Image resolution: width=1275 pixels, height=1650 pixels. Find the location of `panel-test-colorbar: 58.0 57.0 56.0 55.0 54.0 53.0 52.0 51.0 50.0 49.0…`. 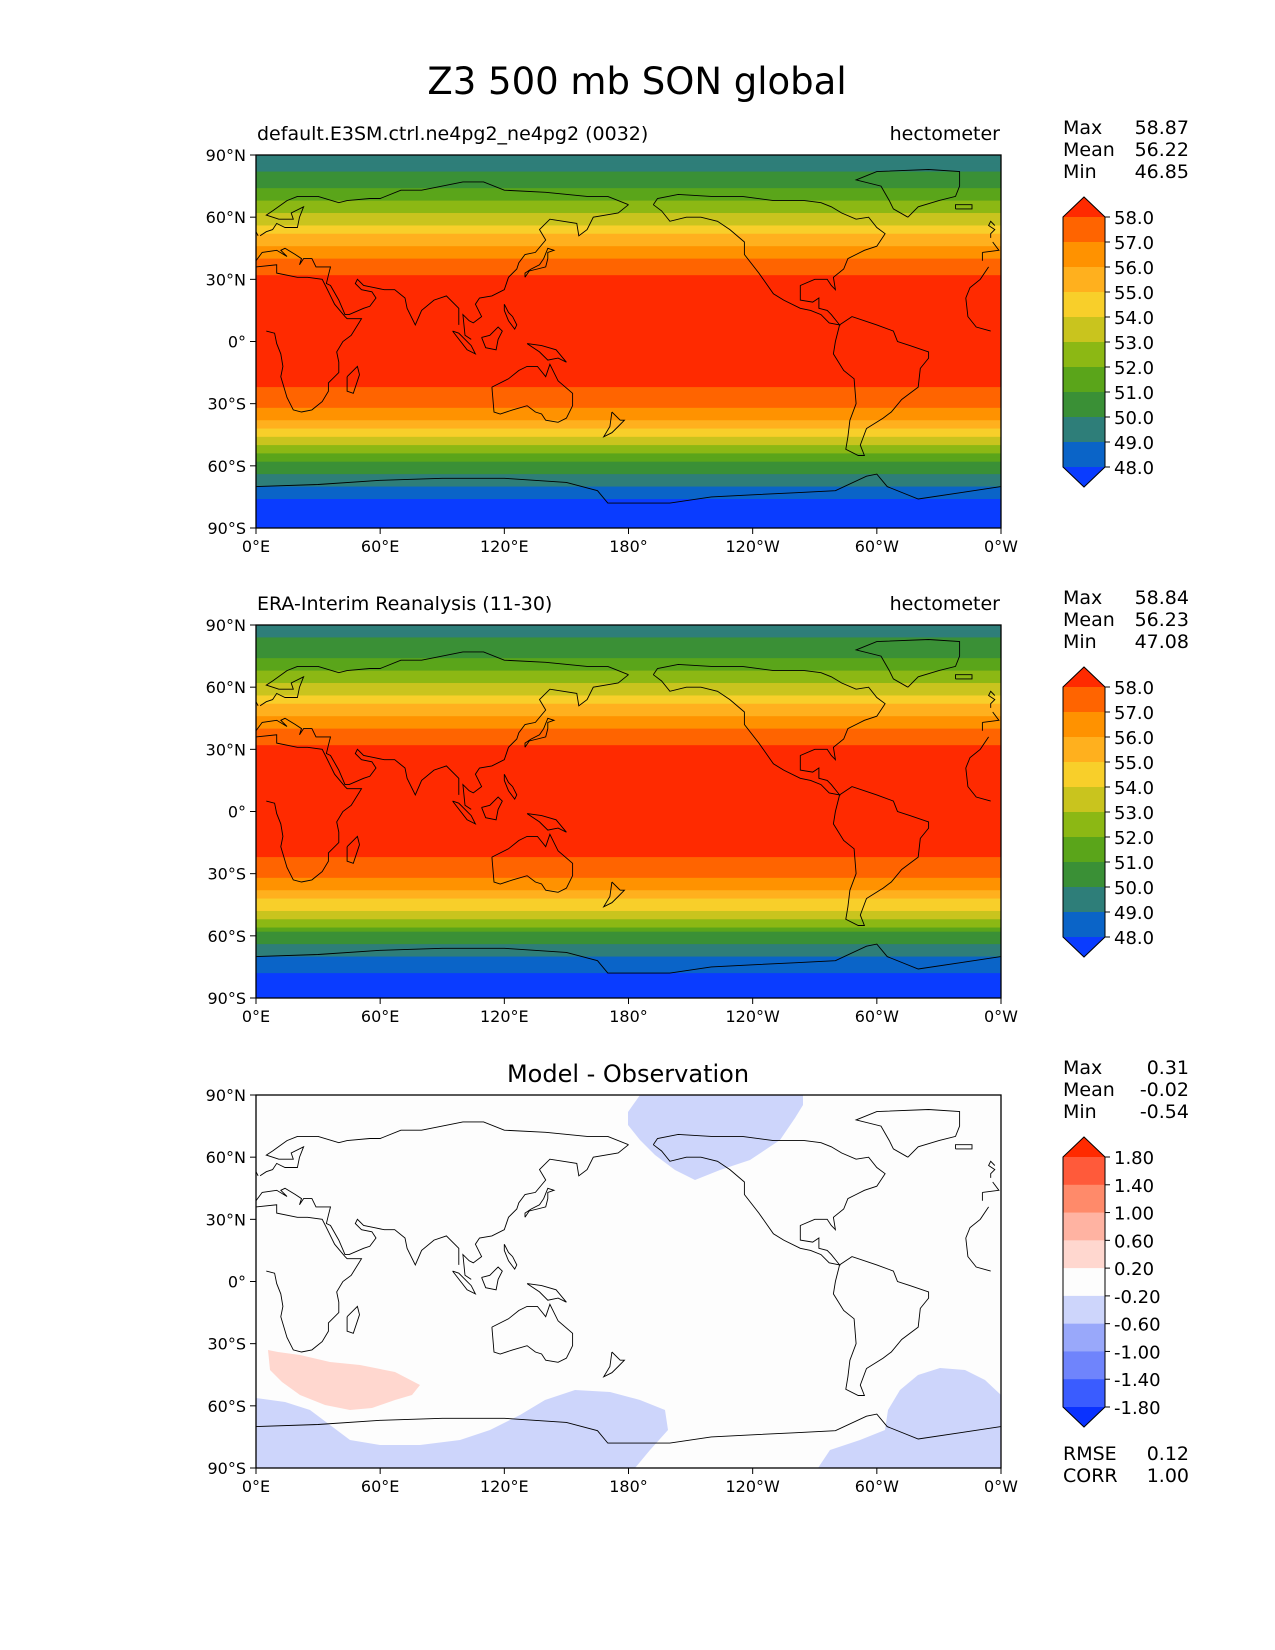

panel-test-colorbar: 58.0 57.0 56.0 55.0 54.0 53.0 52.0 51.0 50.0 49.0… is located at coordinates (1108, 342).